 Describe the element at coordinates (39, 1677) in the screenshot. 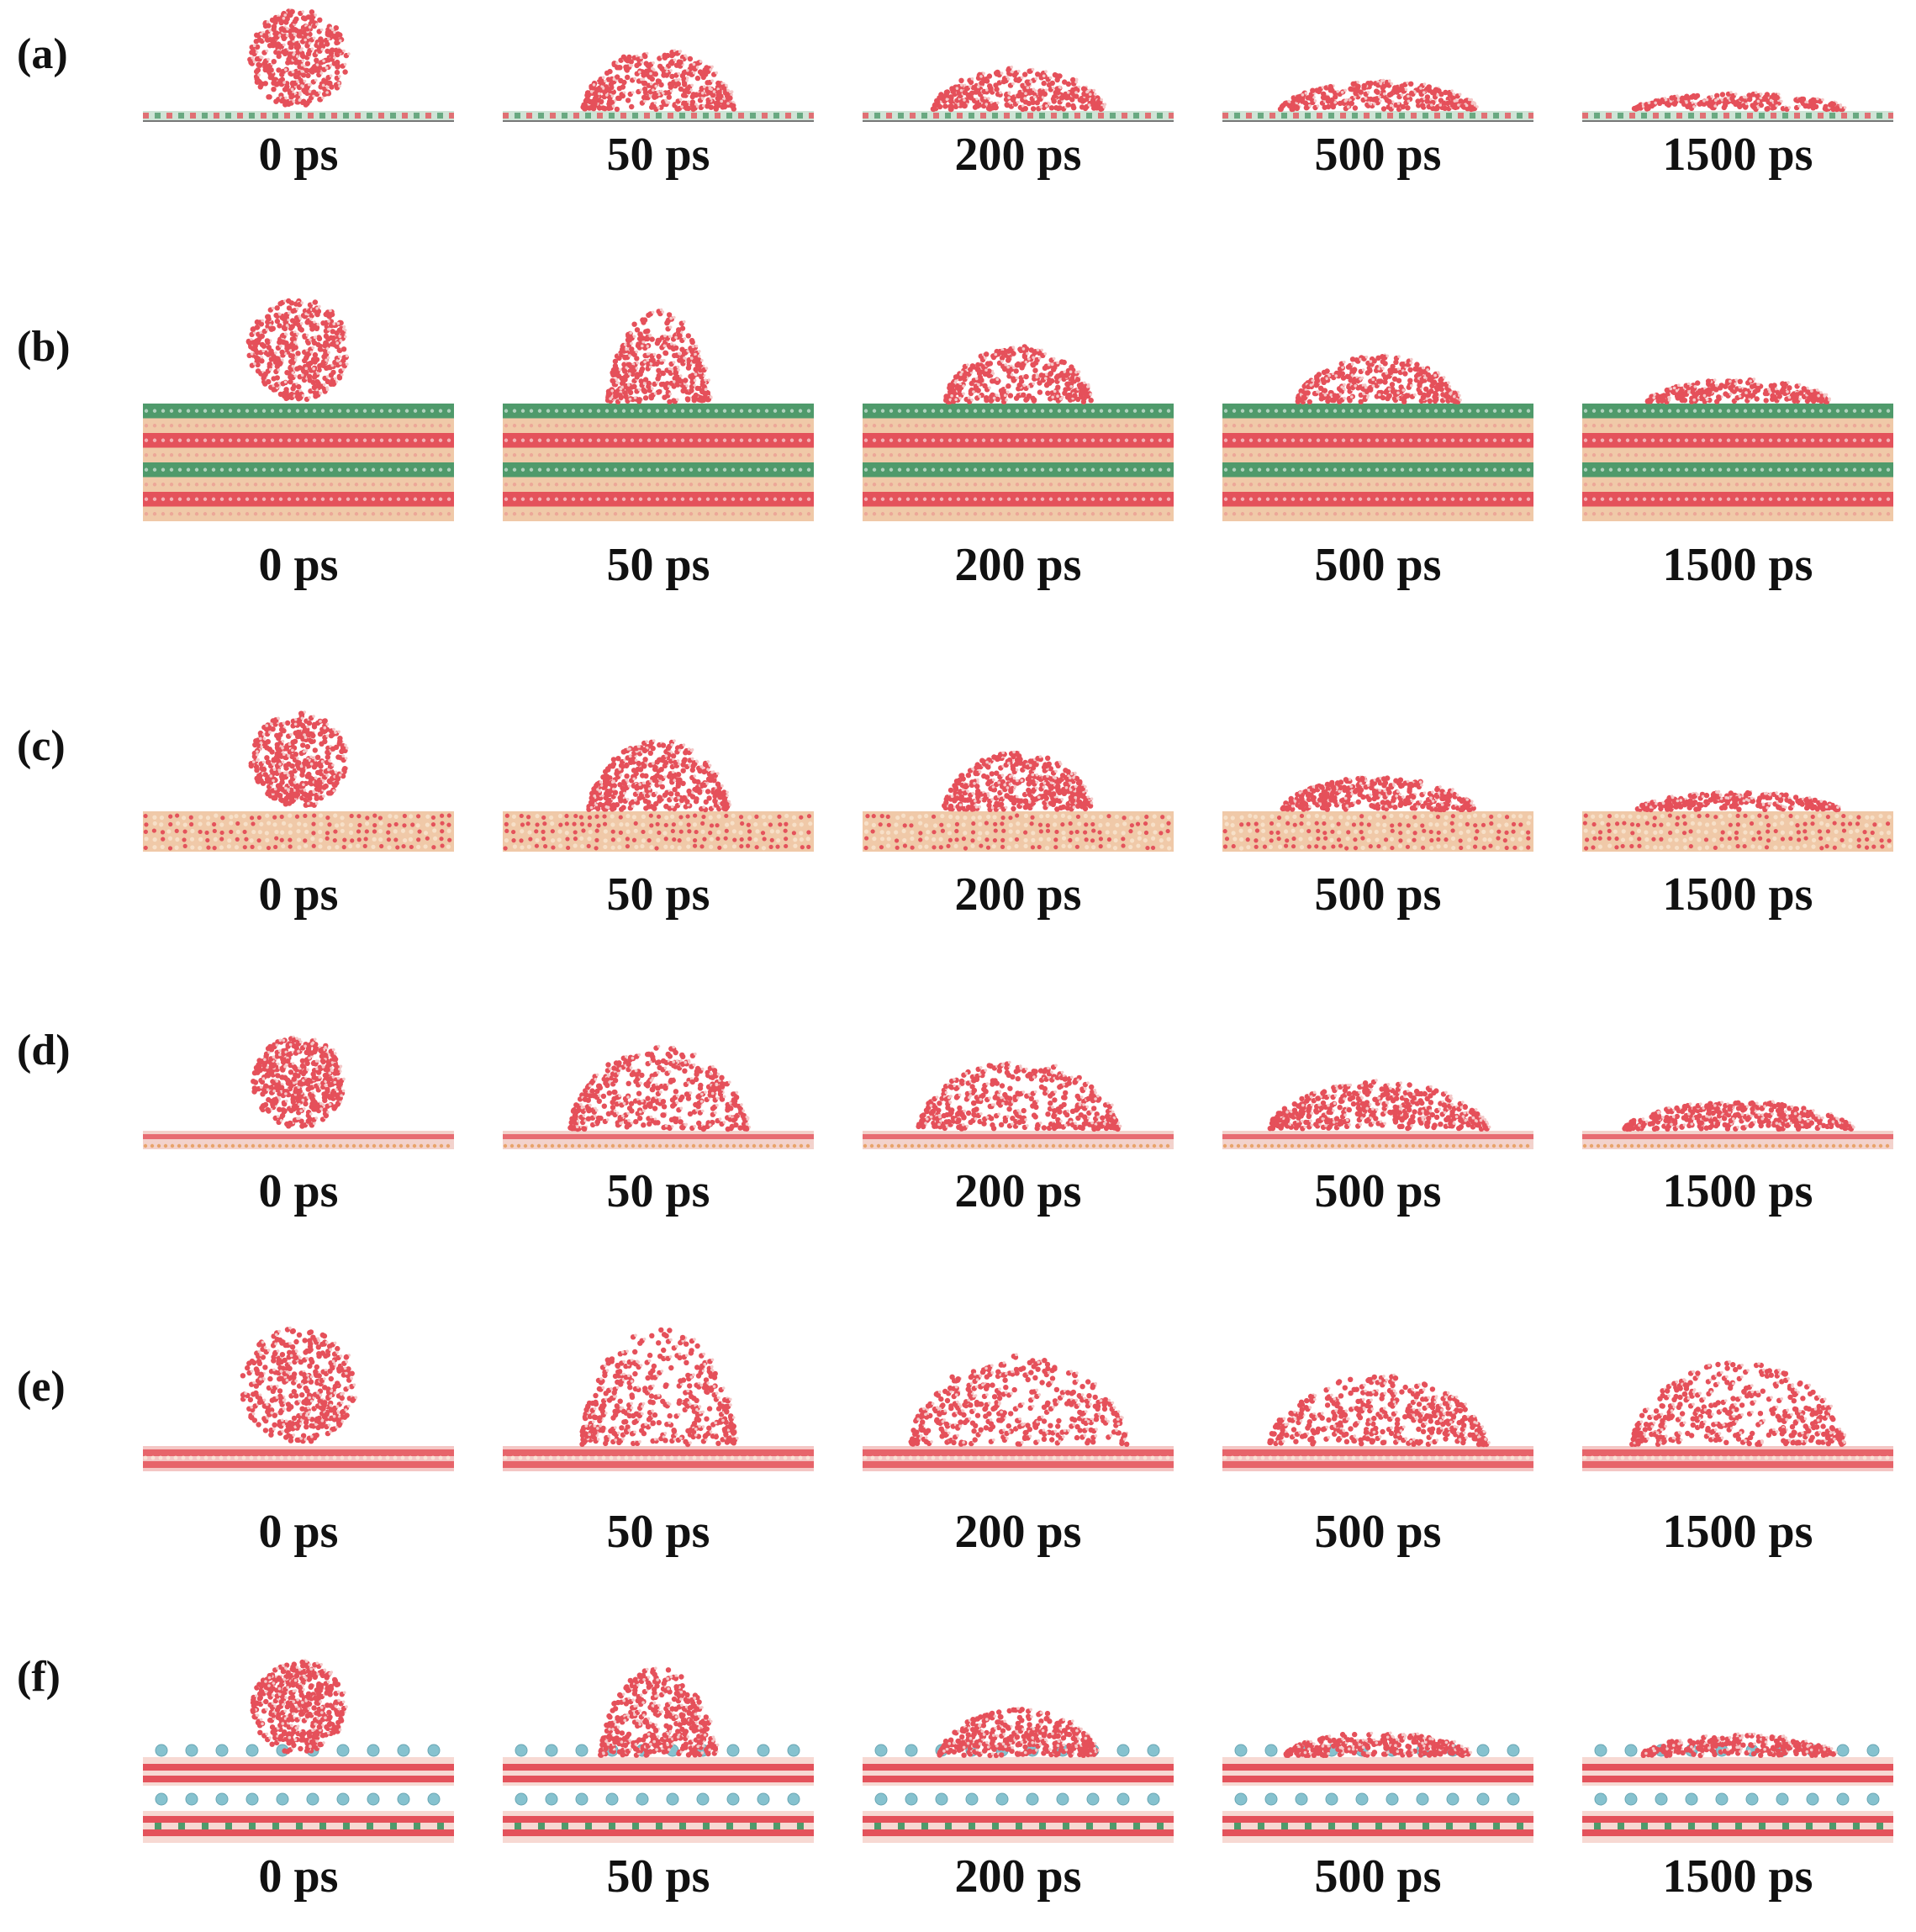

I see `panel-label: (f)` at that location.